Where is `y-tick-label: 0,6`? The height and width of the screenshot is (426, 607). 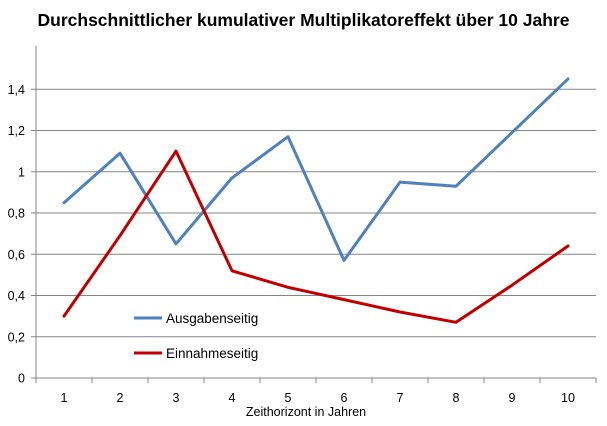
y-tick-label: 0,6 is located at coordinates (16, 255).